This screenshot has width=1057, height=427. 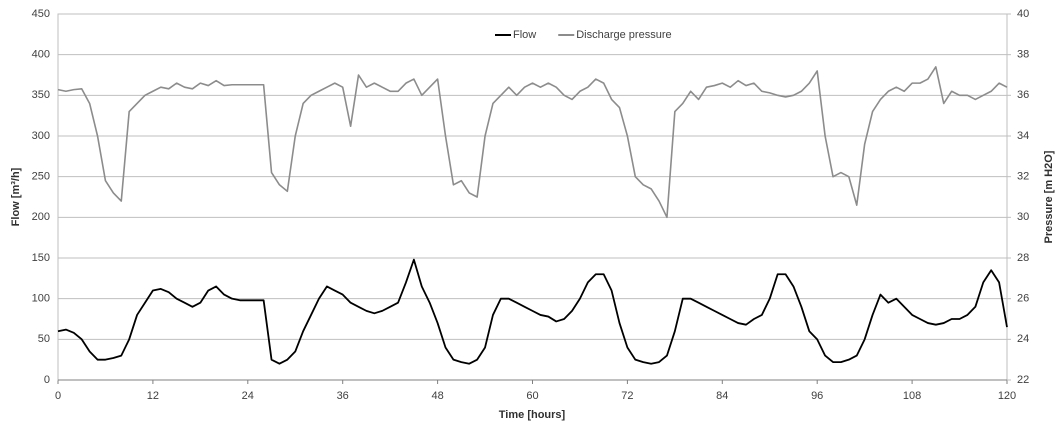 What do you see at coordinates (623, 35) in the screenshot?
I see `legend-label: Discharge pressure` at bounding box center [623, 35].